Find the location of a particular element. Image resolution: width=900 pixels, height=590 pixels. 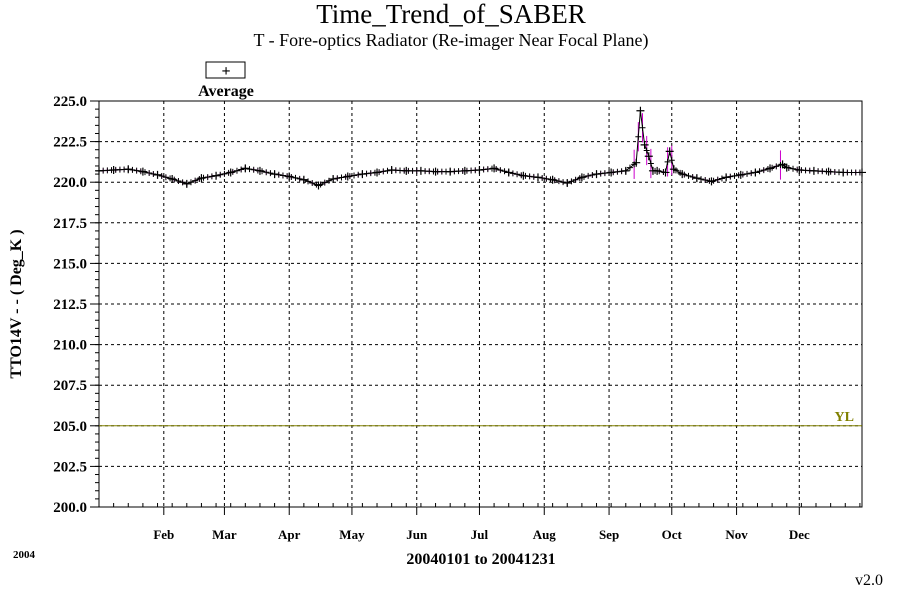

x-tick-label: Sep is located at coordinates (609, 534).